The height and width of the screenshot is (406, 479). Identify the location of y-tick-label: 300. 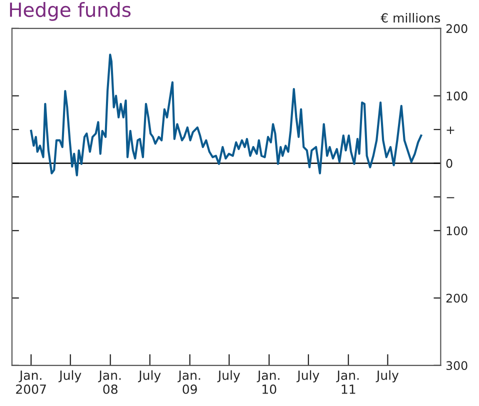
(457, 365).